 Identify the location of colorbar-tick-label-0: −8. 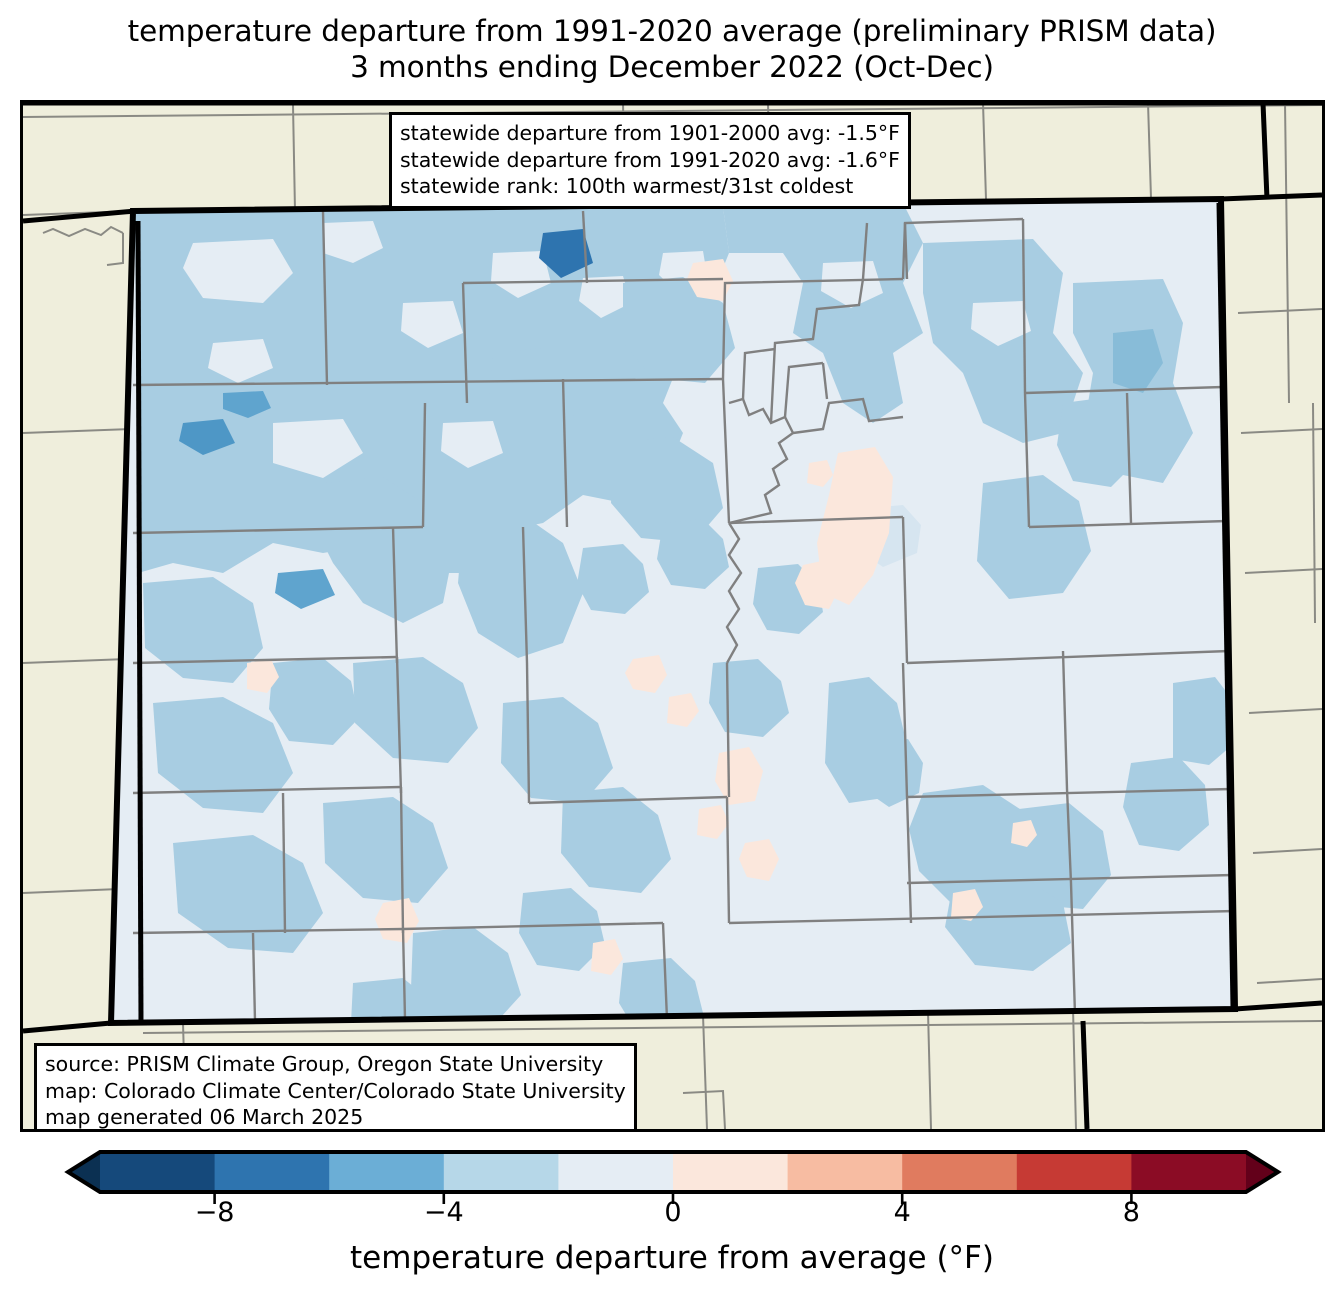
(214, 1212).